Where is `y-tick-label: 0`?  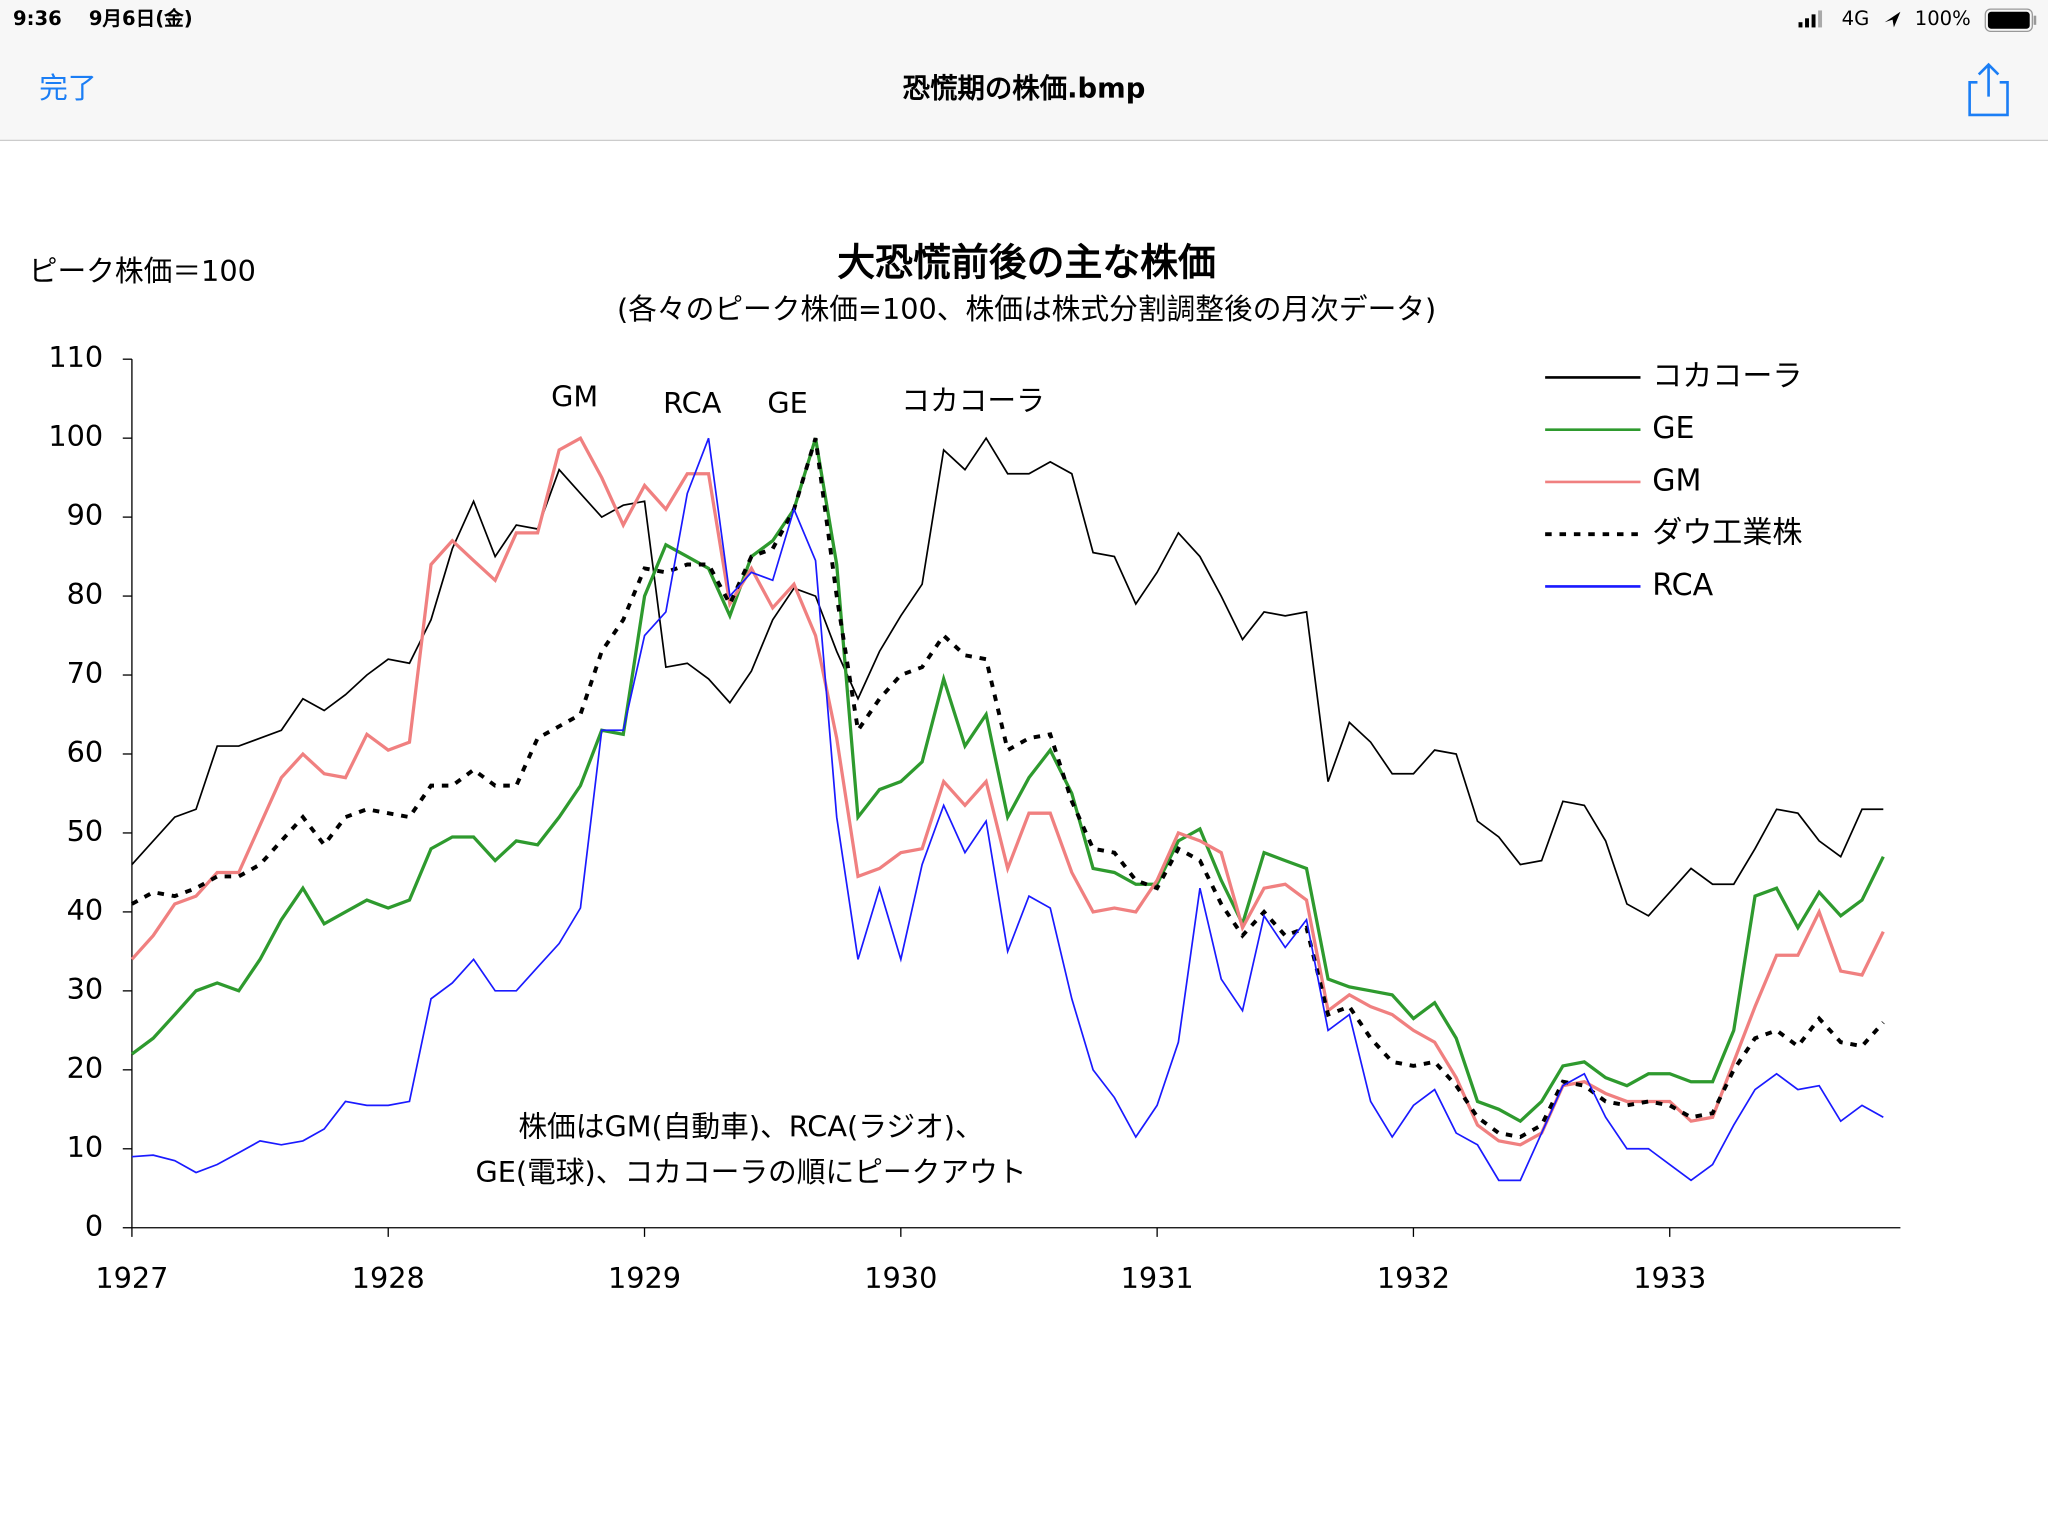
y-tick-label: 0 is located at coordinates (94, 1226).